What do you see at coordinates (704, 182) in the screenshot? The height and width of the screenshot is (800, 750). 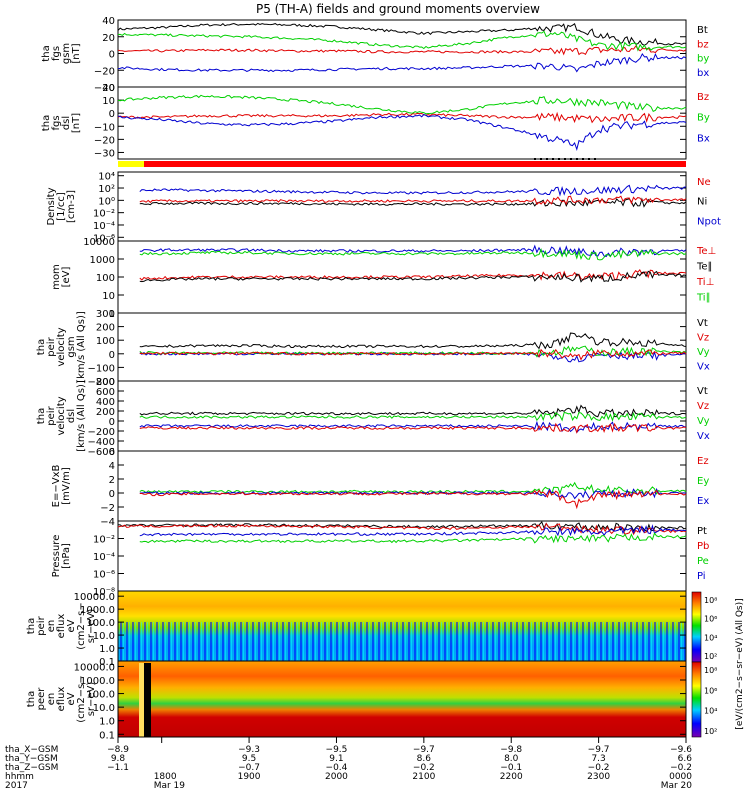 I see `legend-entry: Ne` at bounding box center [704, 182].